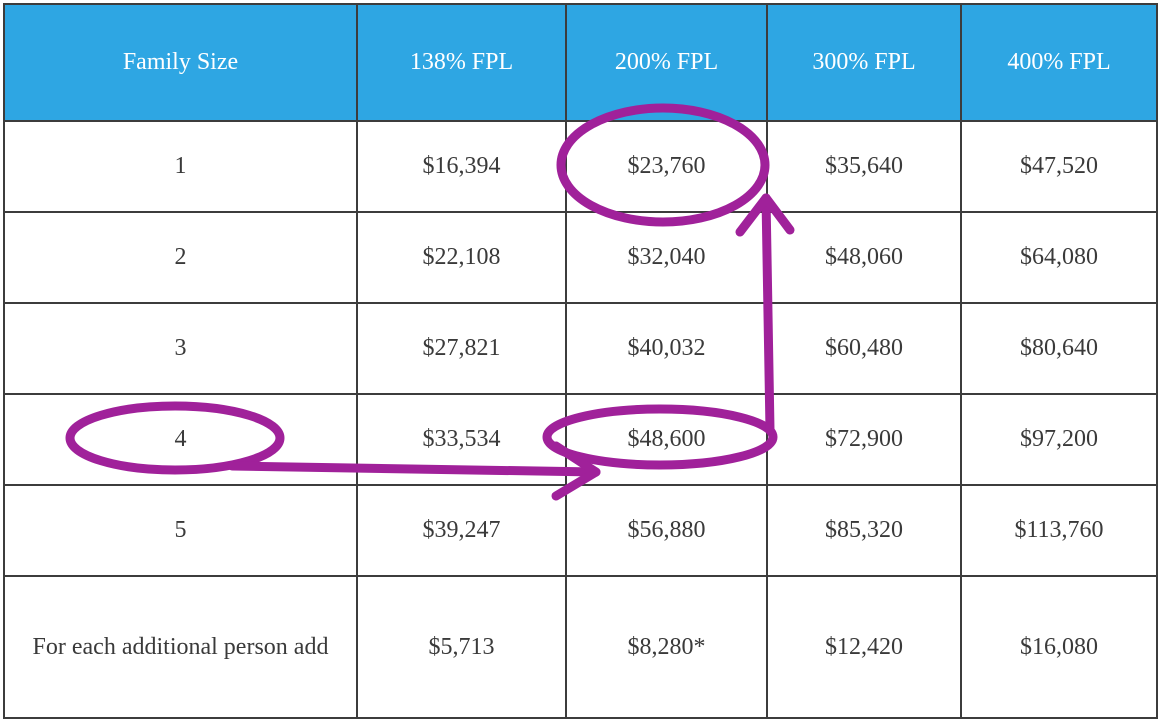  Describe the element at coordinates (461, 530) in the screenshot. I see `income-cell: $39,247` at that location.